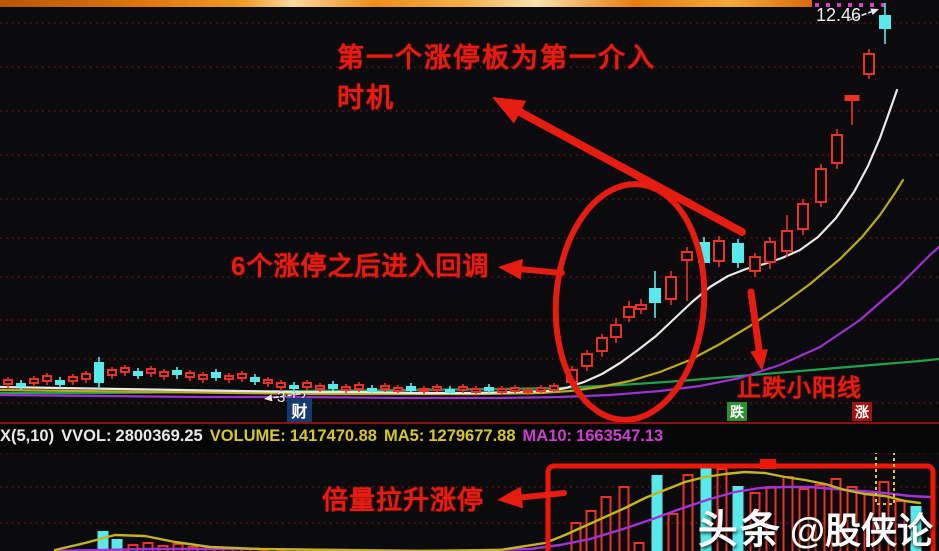  What do you see at coordinates (496, 58) in the screenshot?
I see `annotation-entry-point-line1: 第一个涨停板为第一介入` at bounding box center [496, 58].